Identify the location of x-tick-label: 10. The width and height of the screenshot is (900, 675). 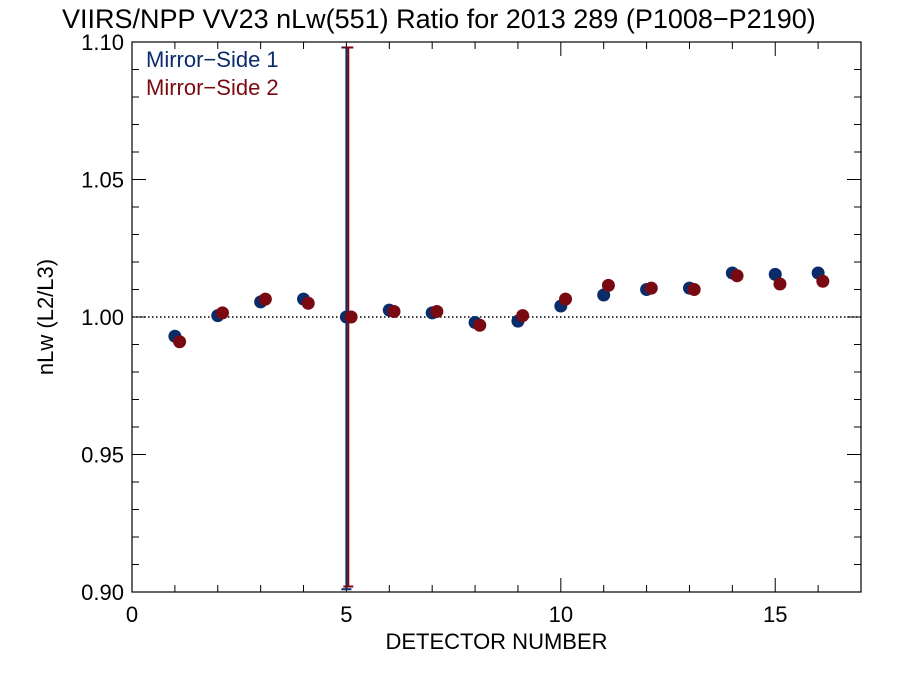
(561, 614).